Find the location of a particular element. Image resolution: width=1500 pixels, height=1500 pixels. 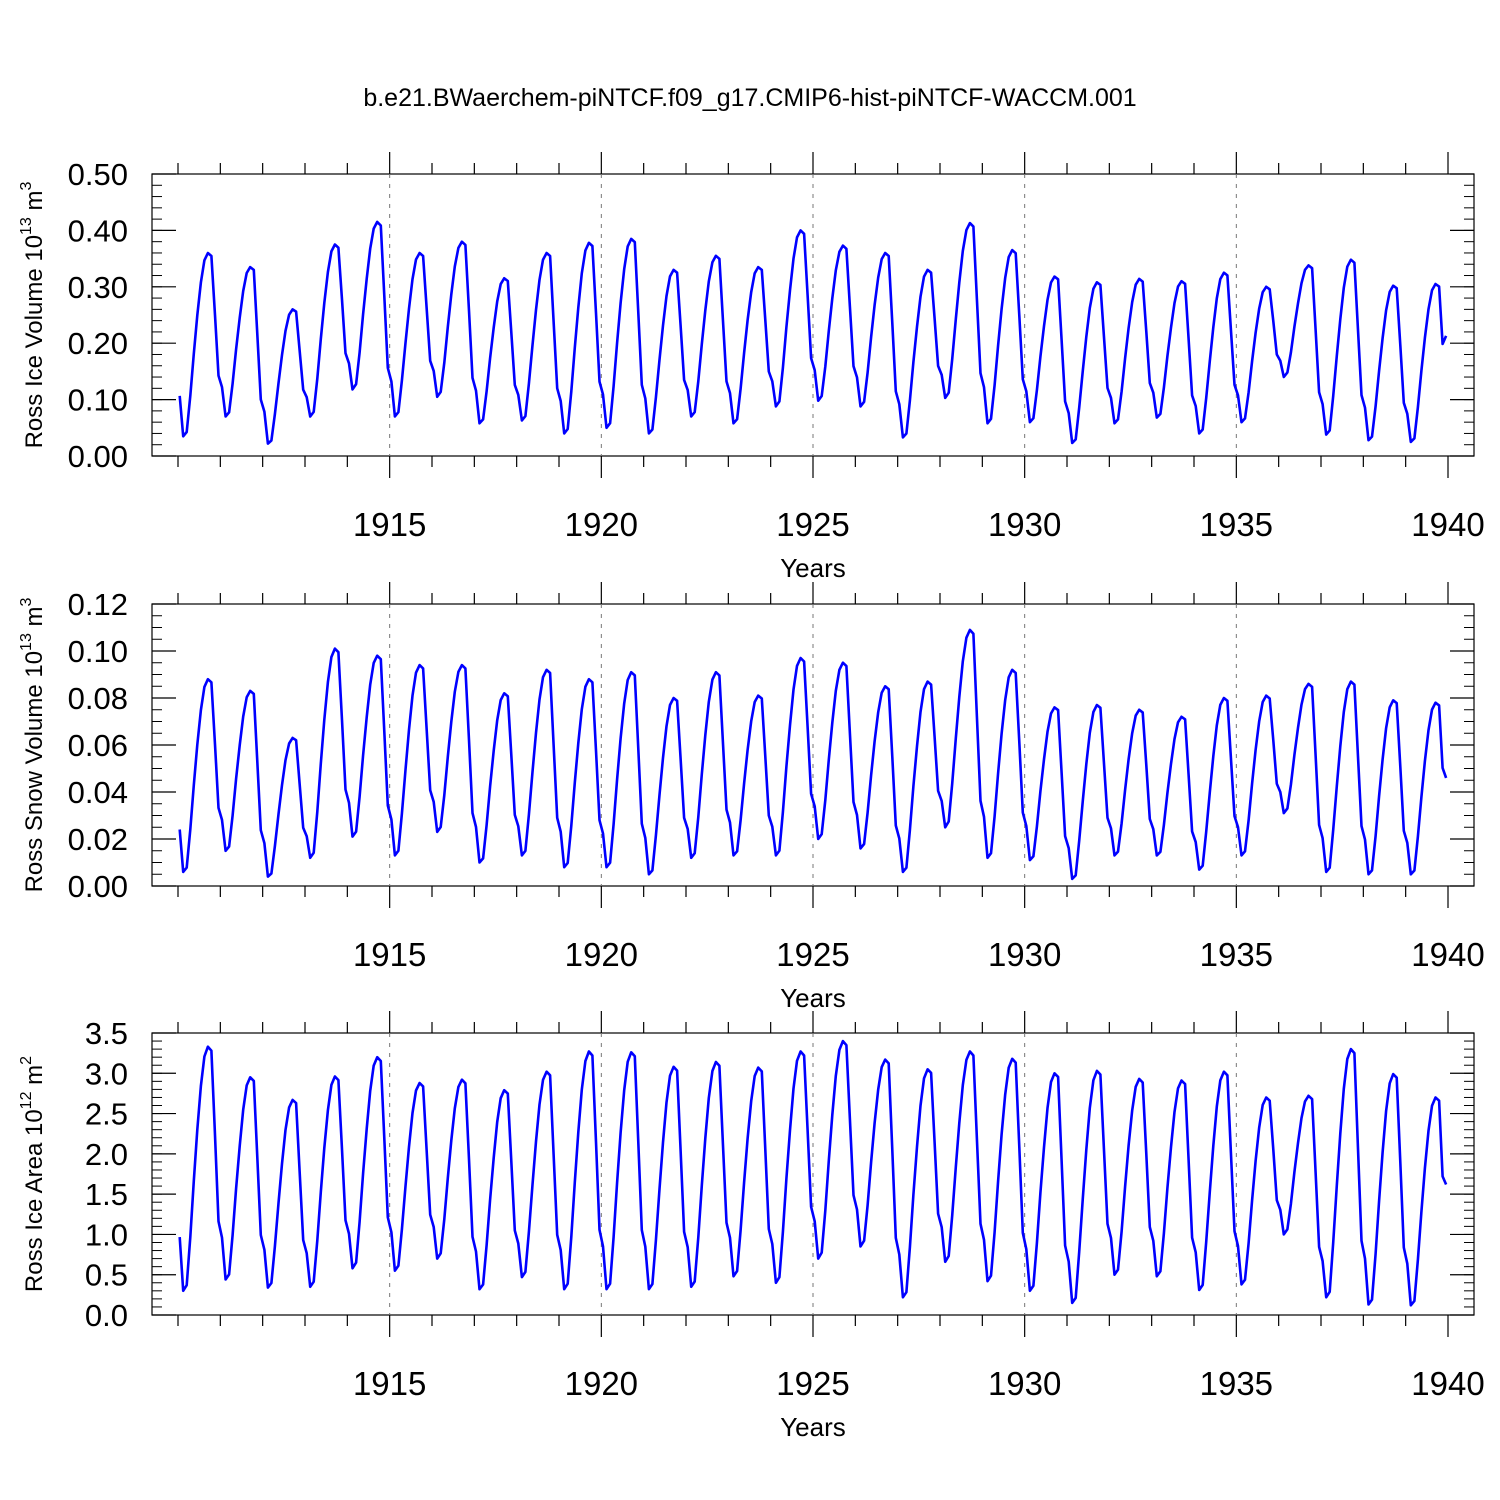

y-tick-label: 2.0 is located at coordinates (106, 1154).